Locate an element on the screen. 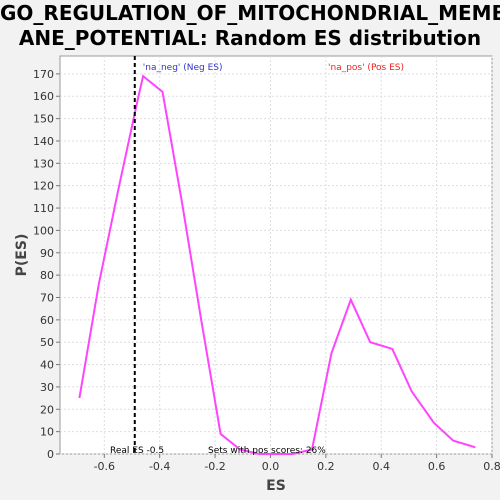 The width and height of the screenshot is (500, 500). y-tick-label: 20 is located at coordinates (47, 409).